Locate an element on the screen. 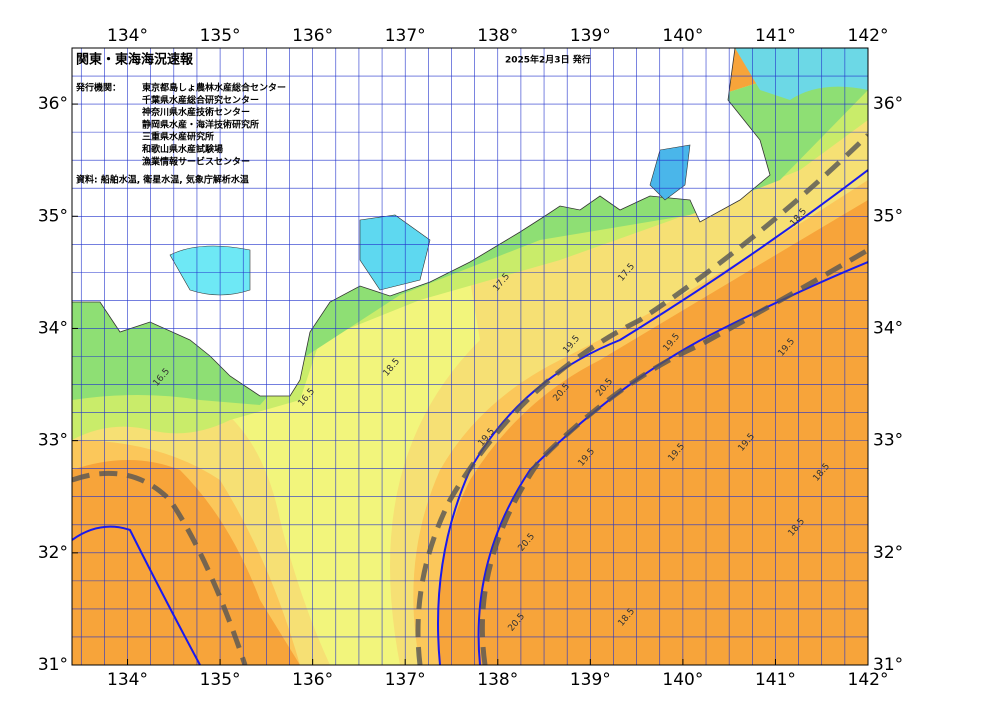 The image size is (1003, 709). isotherm is located at coordinates (136, 595).